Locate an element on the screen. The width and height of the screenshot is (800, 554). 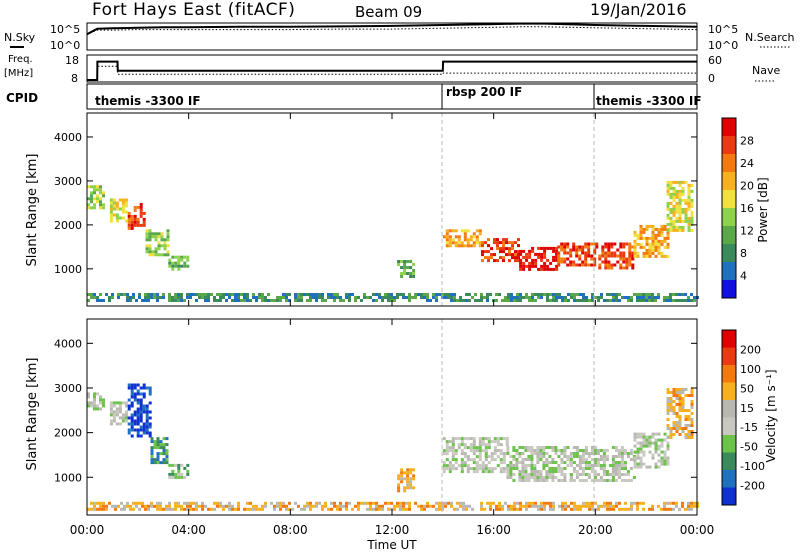
y-tick-label: 2000 is located at coordinates (68, 225).